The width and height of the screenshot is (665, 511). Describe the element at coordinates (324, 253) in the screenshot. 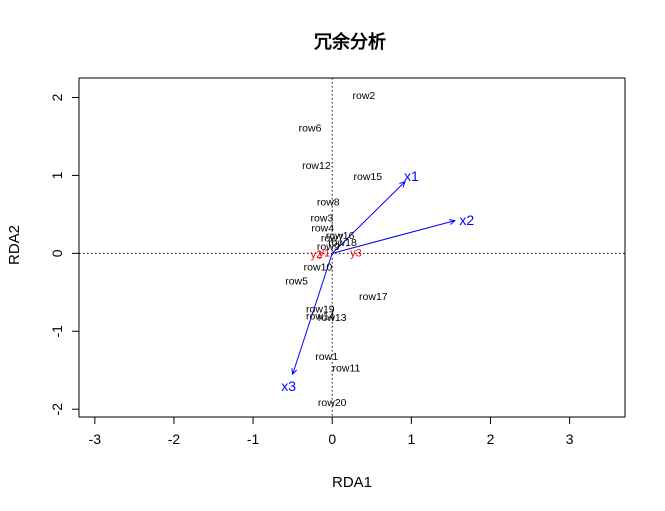

I see `response-label-y1: y1` at that location.